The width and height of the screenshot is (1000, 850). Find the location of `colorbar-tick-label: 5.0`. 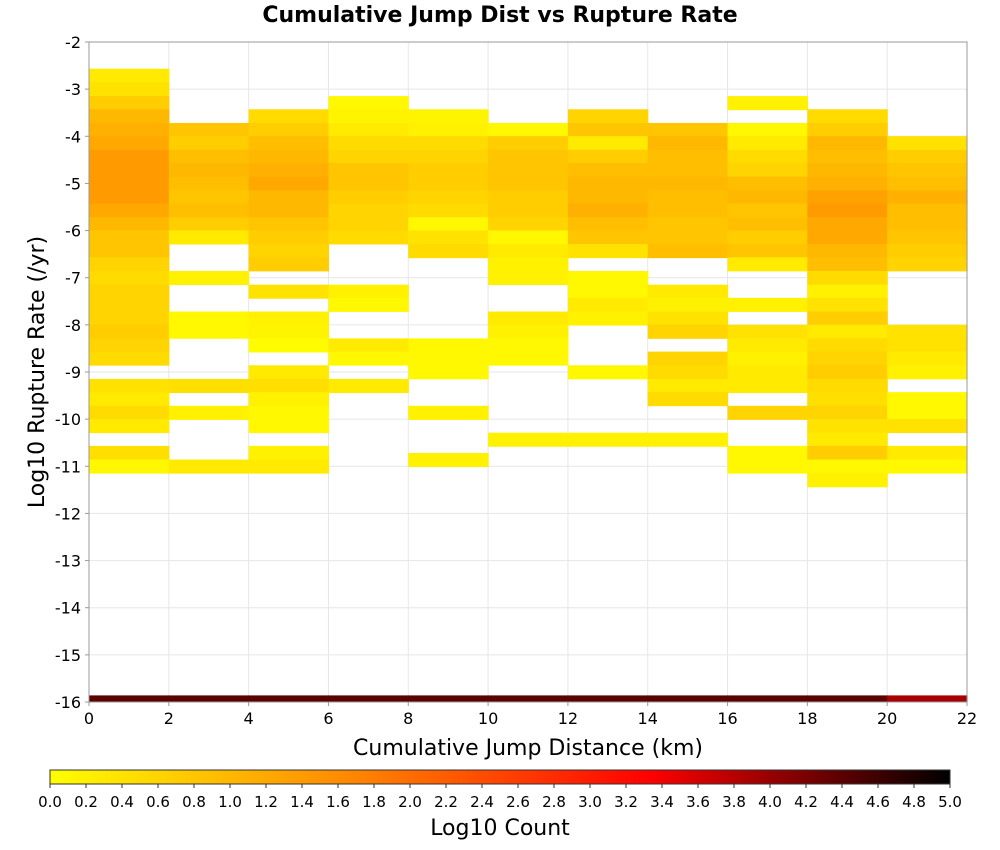

colorbar-tick-label: 5.0 is located at coordinates (950, 802).